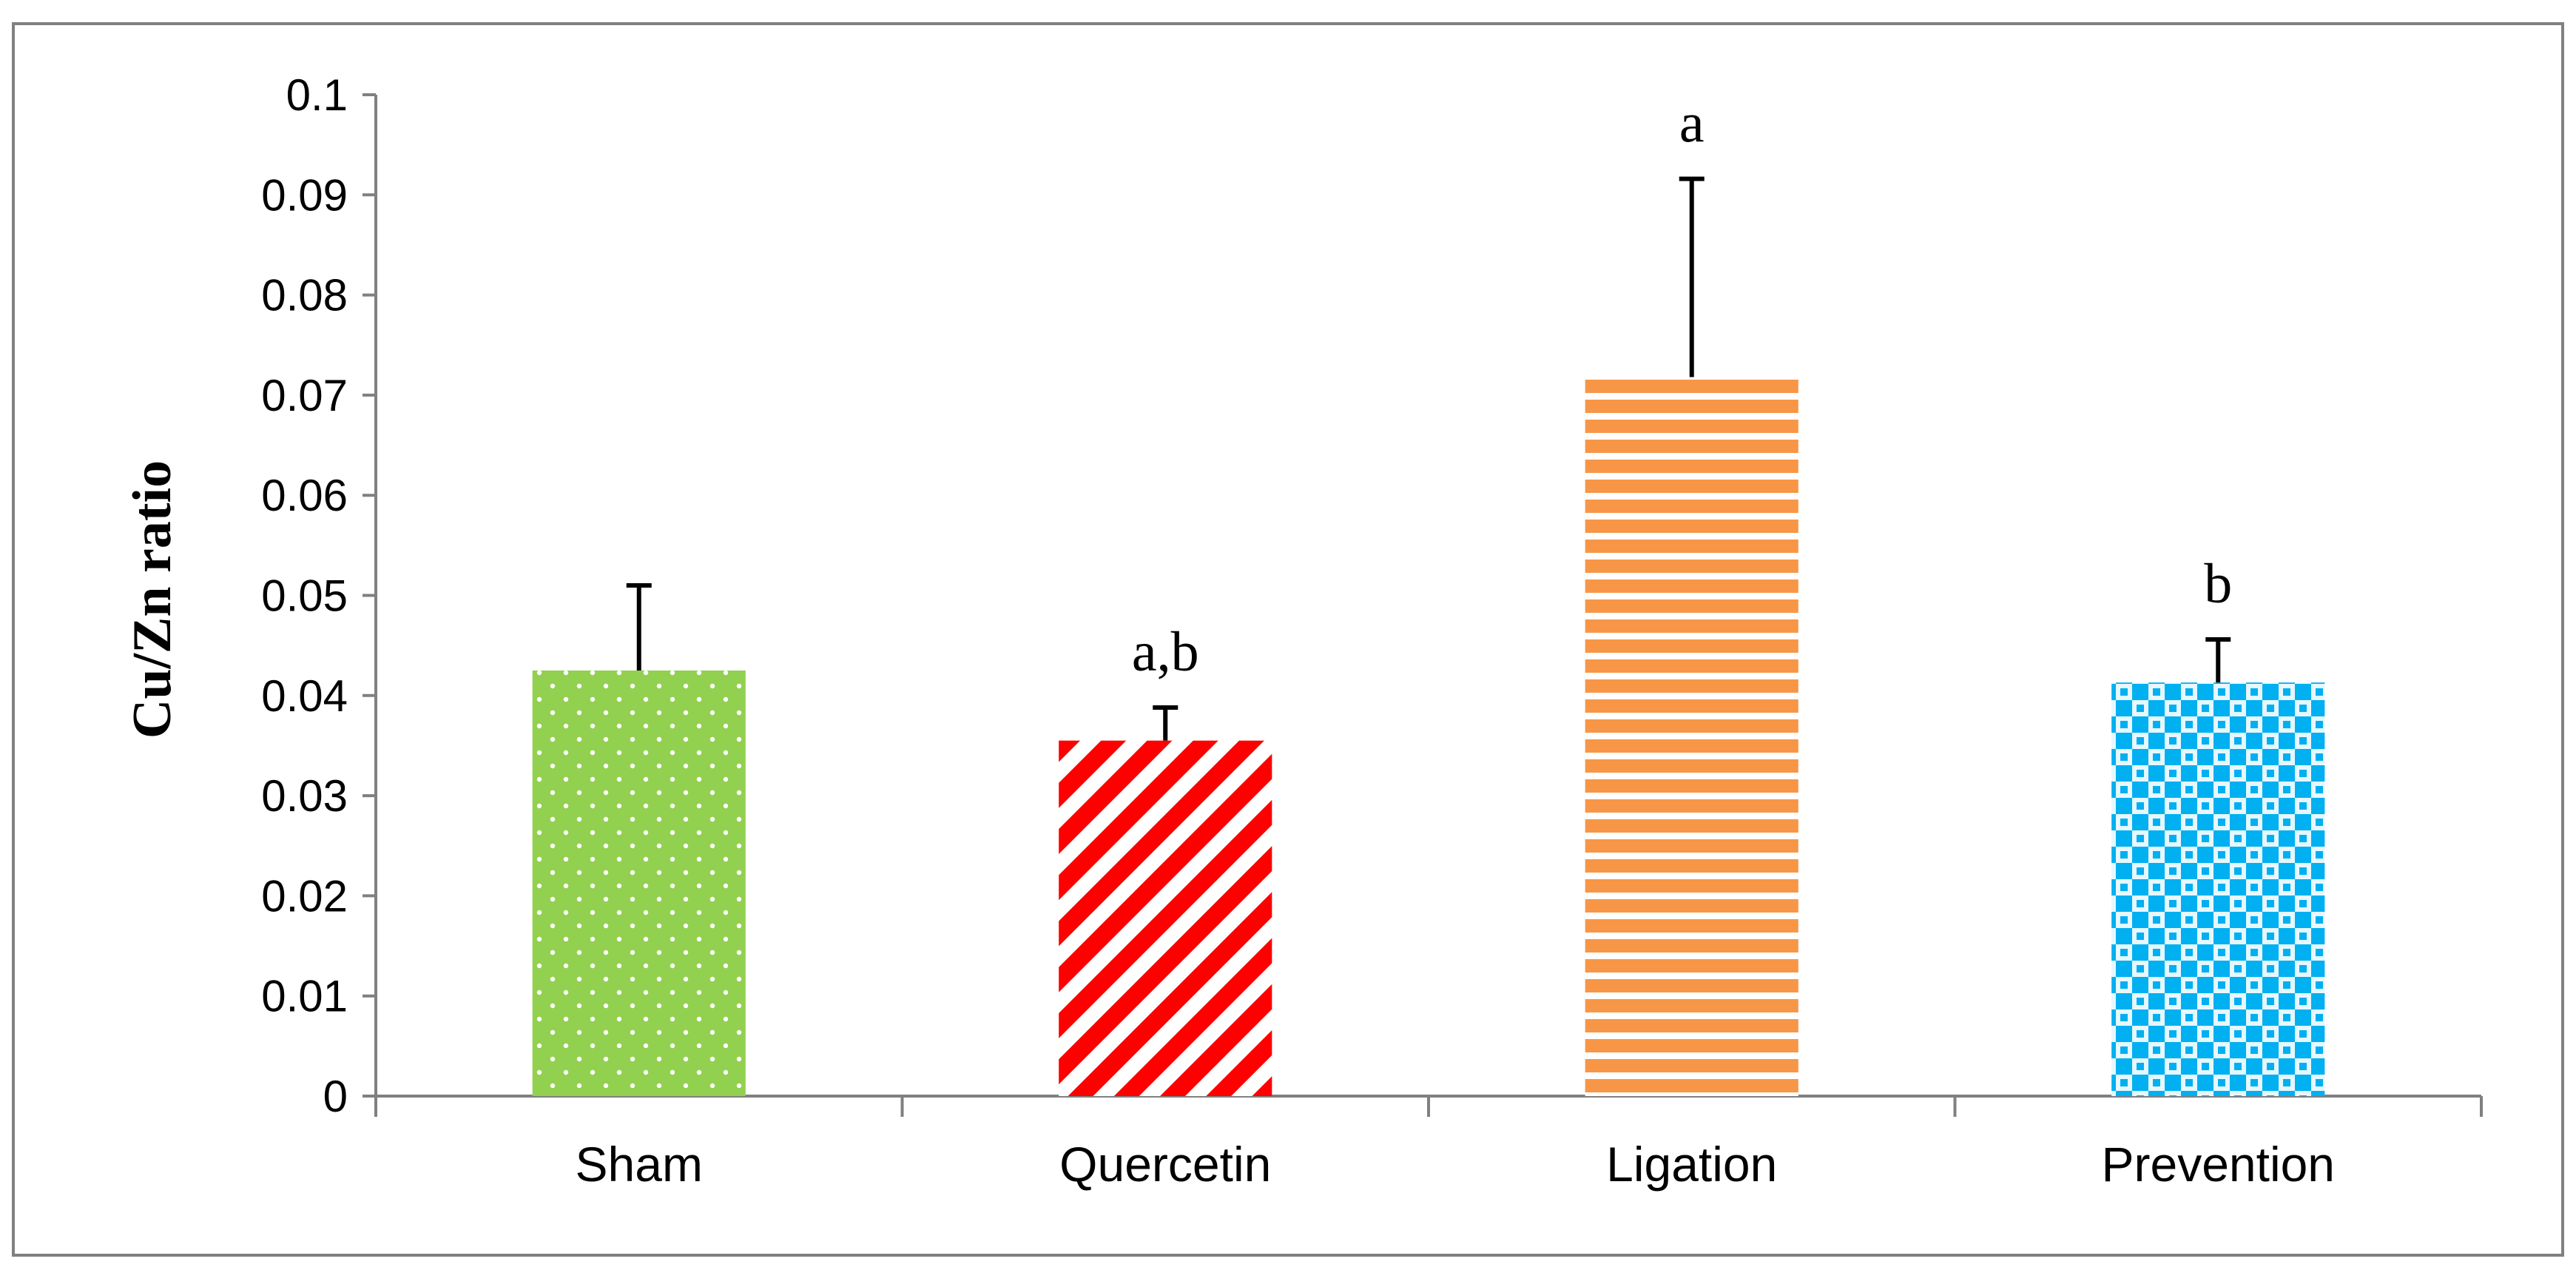  Describe the element at coordinates (317, 95) in the screenshot. I see `y-tick-label: 0.1` at that location.